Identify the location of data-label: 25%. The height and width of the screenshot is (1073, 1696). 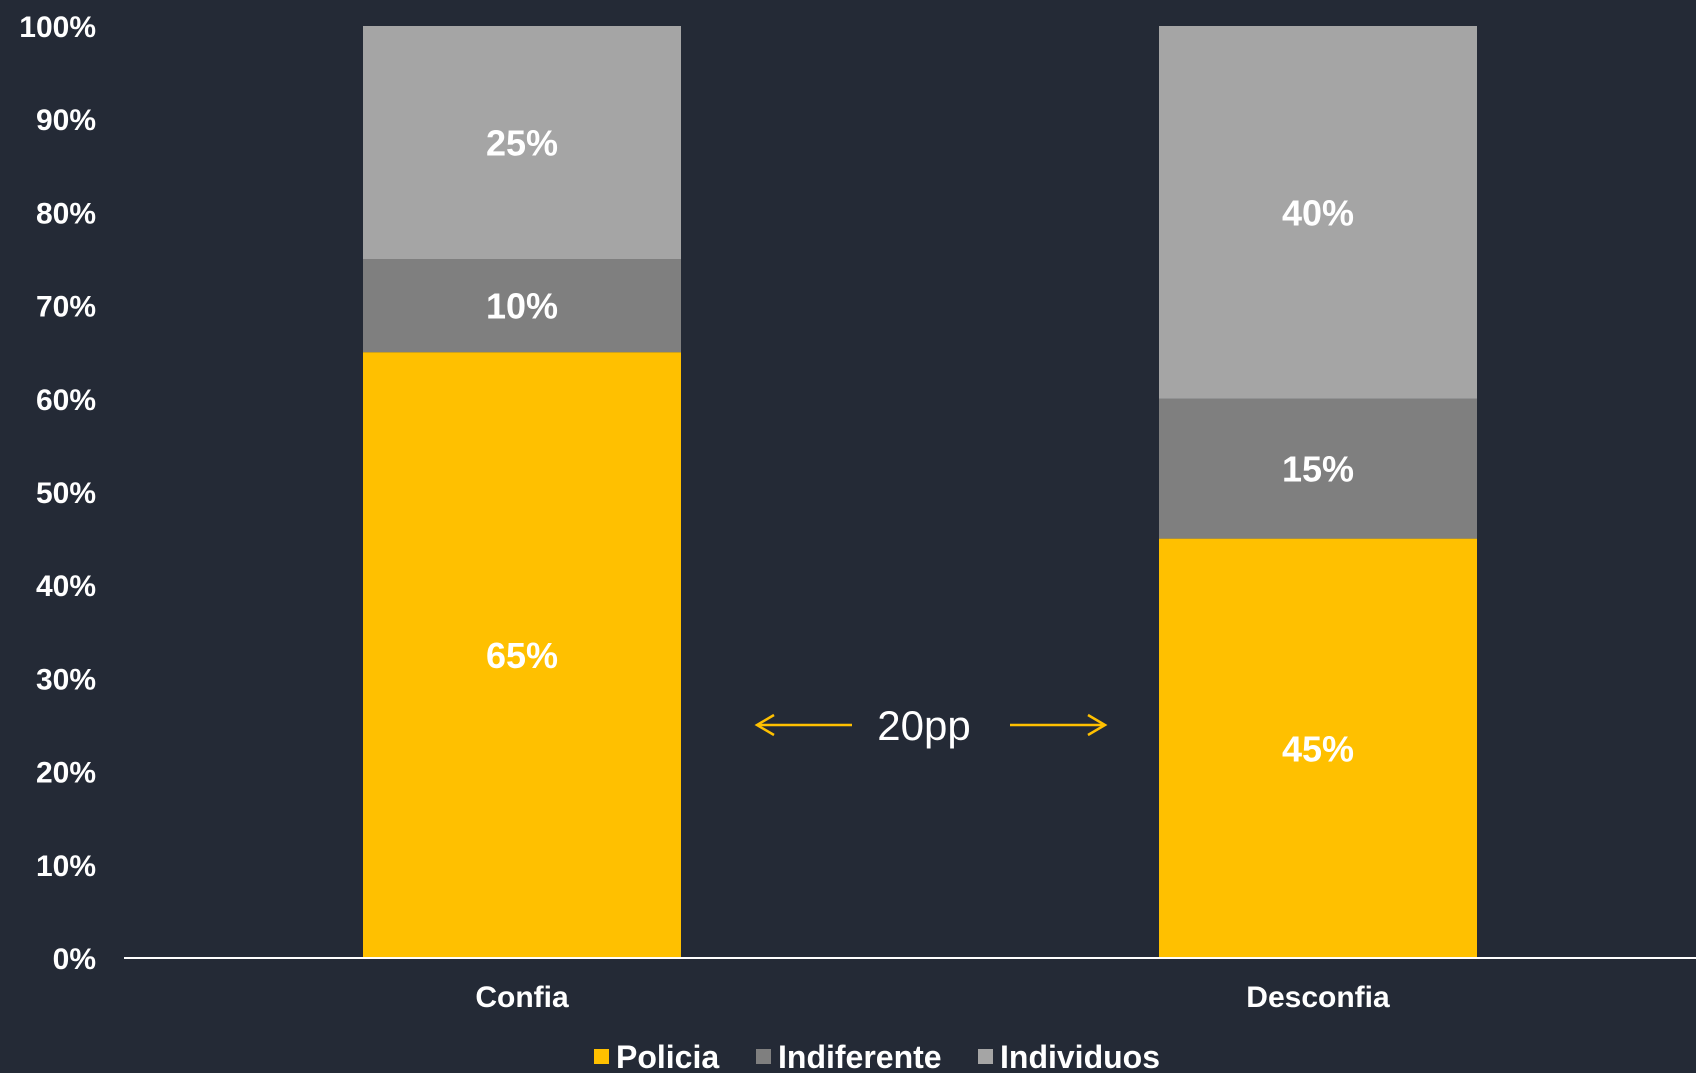
(522, 143).